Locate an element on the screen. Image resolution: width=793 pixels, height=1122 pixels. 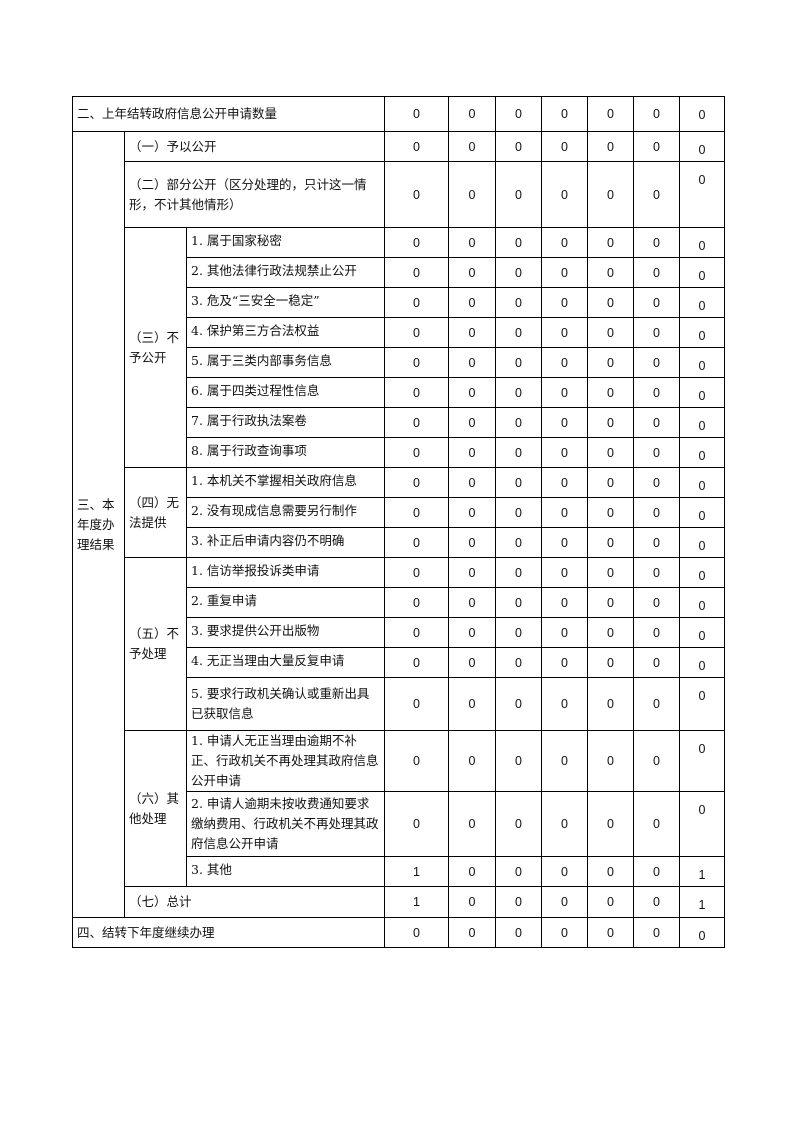
table-row: 8. 属于行政查询事项 0 0 0 0 0 0 0 is located at coordinates (399, 452).